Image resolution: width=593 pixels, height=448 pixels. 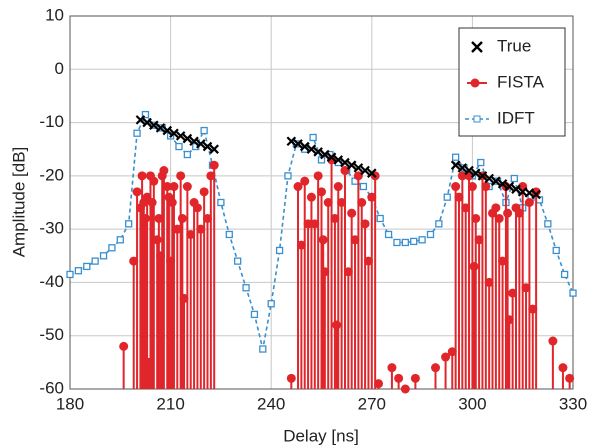 I want to click on y-tick-label: 10, so click(x=54, y=14).